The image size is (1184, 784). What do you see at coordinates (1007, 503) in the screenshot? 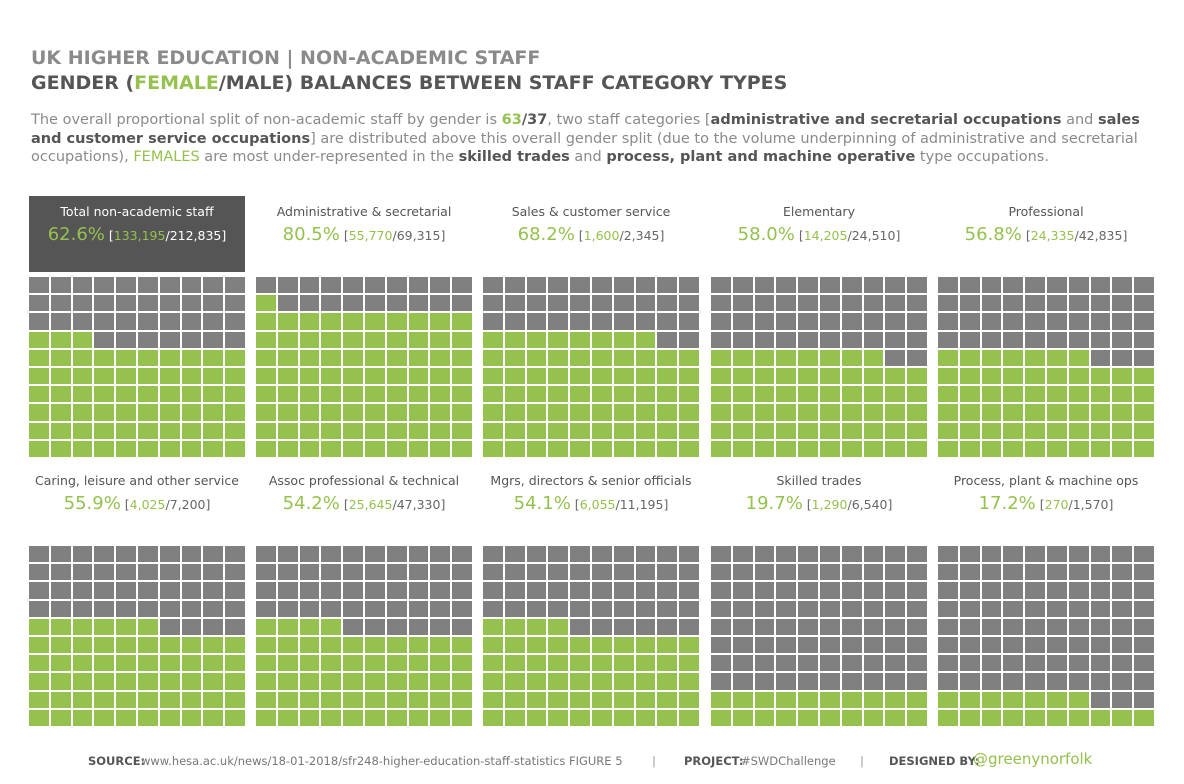
I see `female-percentage: 17.2%` at bounding box center [1007, 503].